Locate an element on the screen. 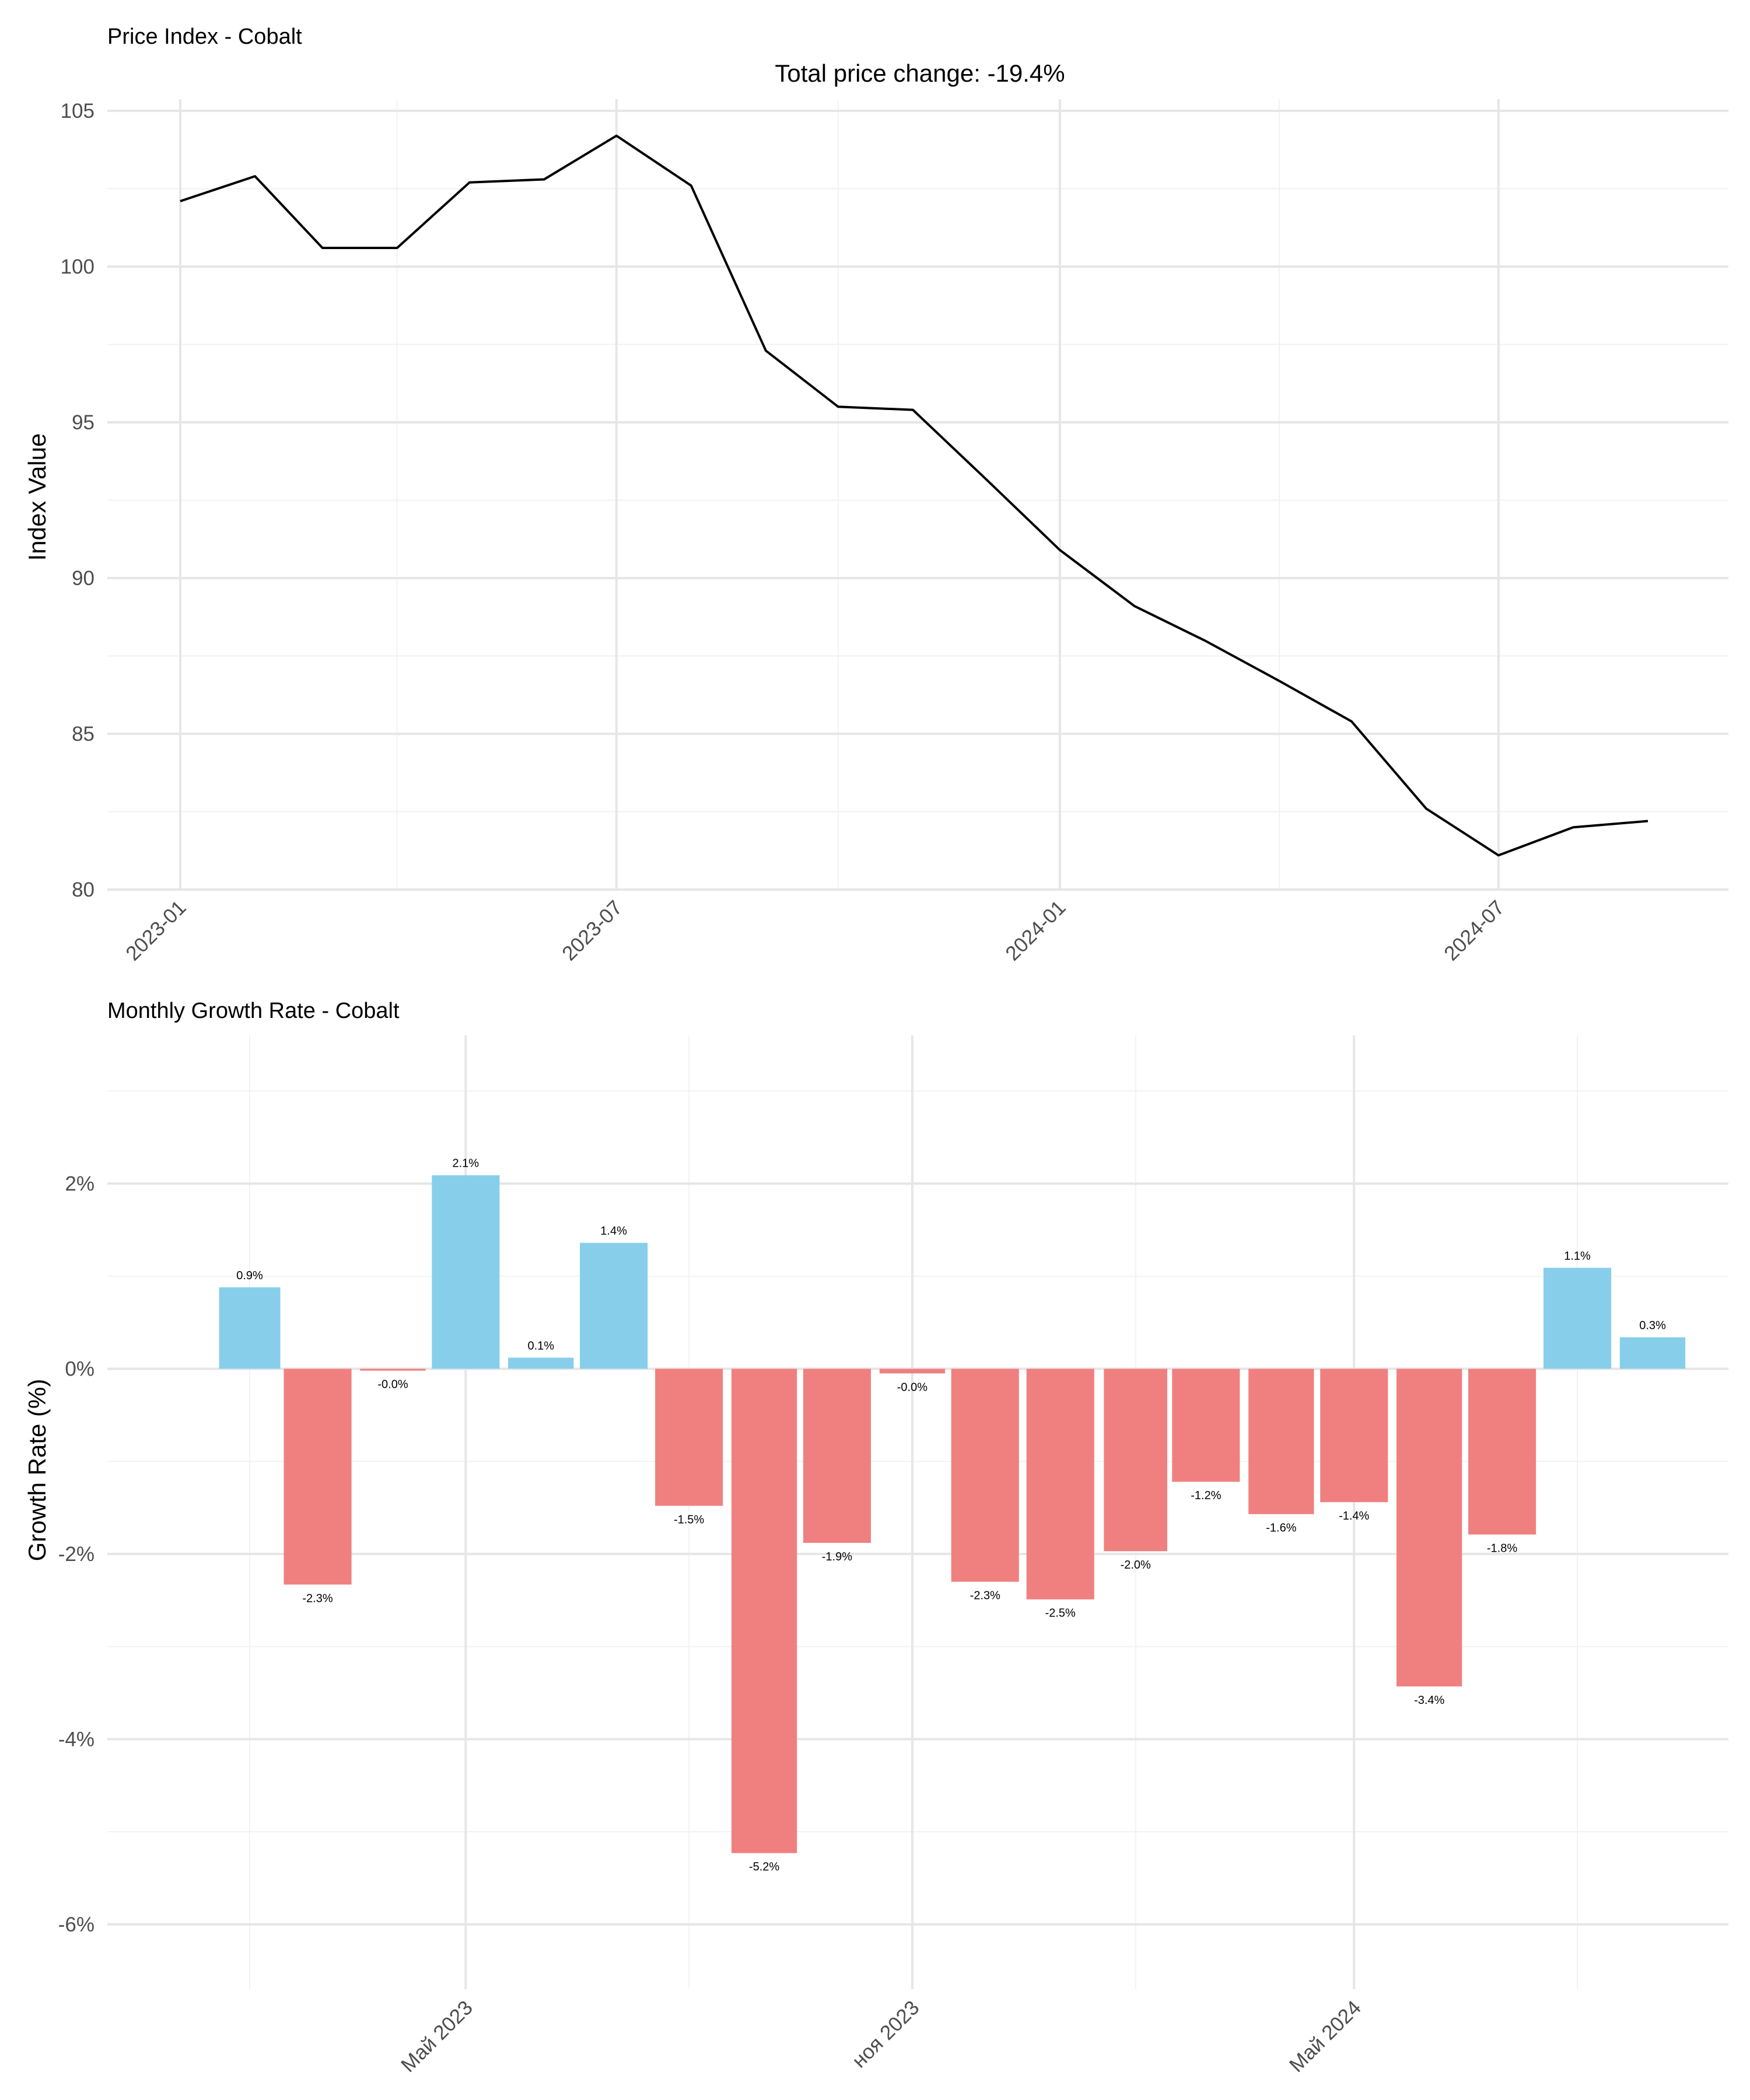 The width and height of the screenshot is (1750, 2100). bar-data-label: 1.4% is located at coordinates (613, 1231).